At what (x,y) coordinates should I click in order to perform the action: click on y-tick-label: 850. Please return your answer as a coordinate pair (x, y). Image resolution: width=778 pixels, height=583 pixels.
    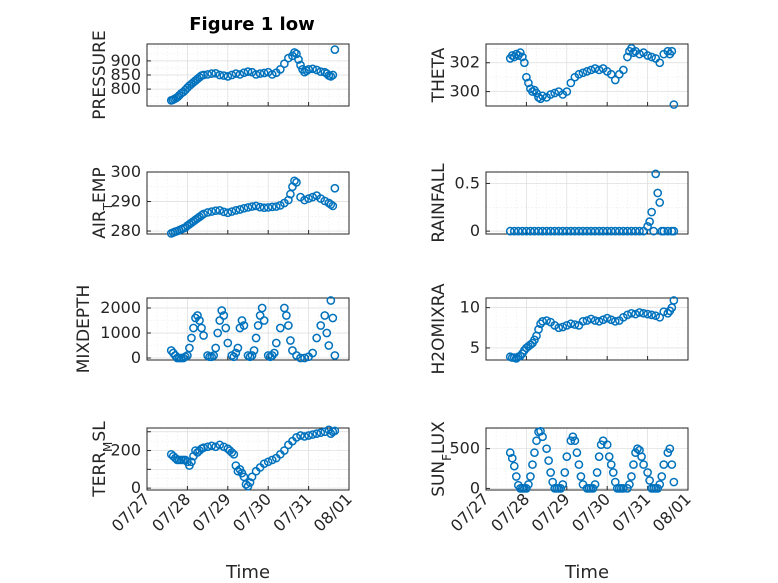
    Looking at the image, I should click on (125, 74).